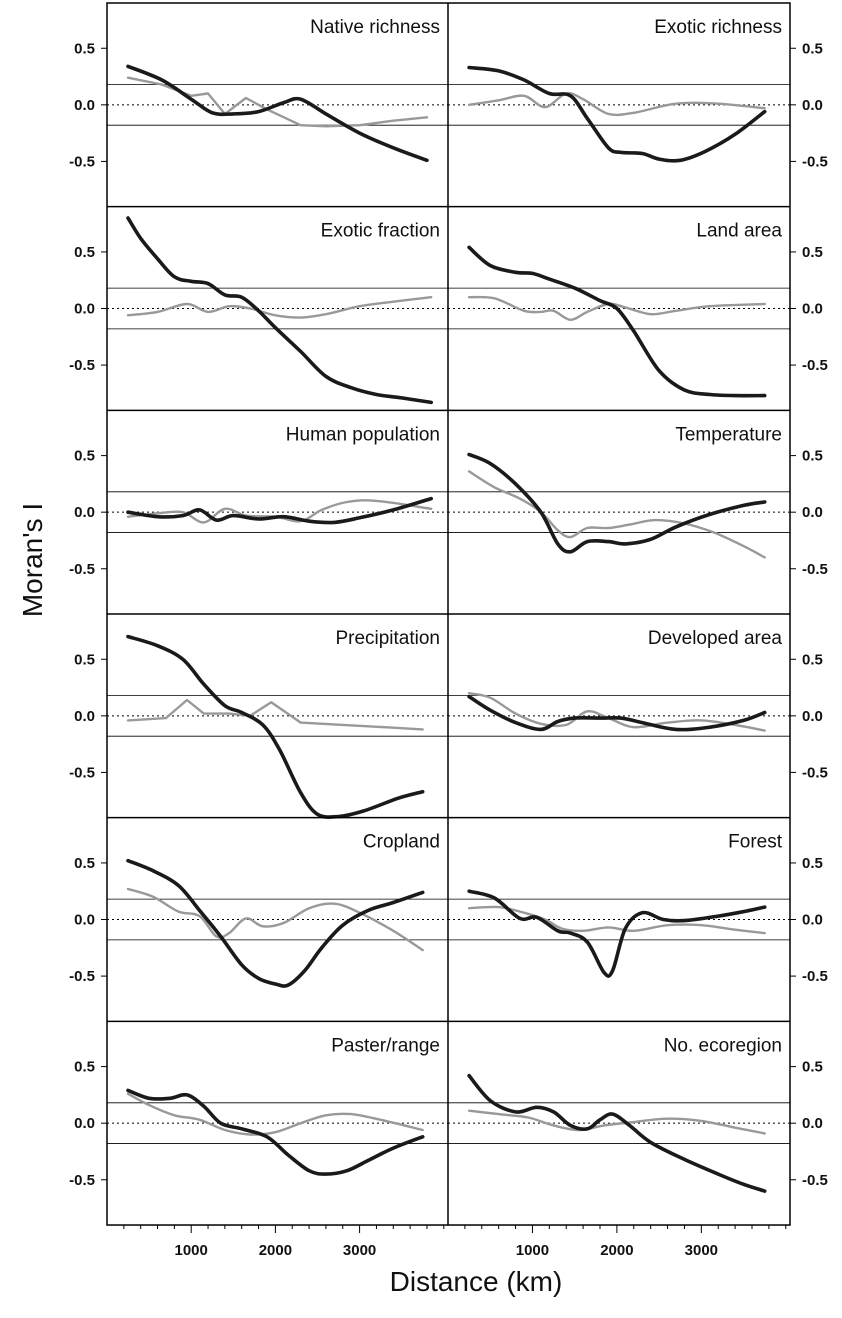  I want to click on panel-no-ecoregion: No. ecoregion 0.5 0.0 -0.5, so click(638, 1114).